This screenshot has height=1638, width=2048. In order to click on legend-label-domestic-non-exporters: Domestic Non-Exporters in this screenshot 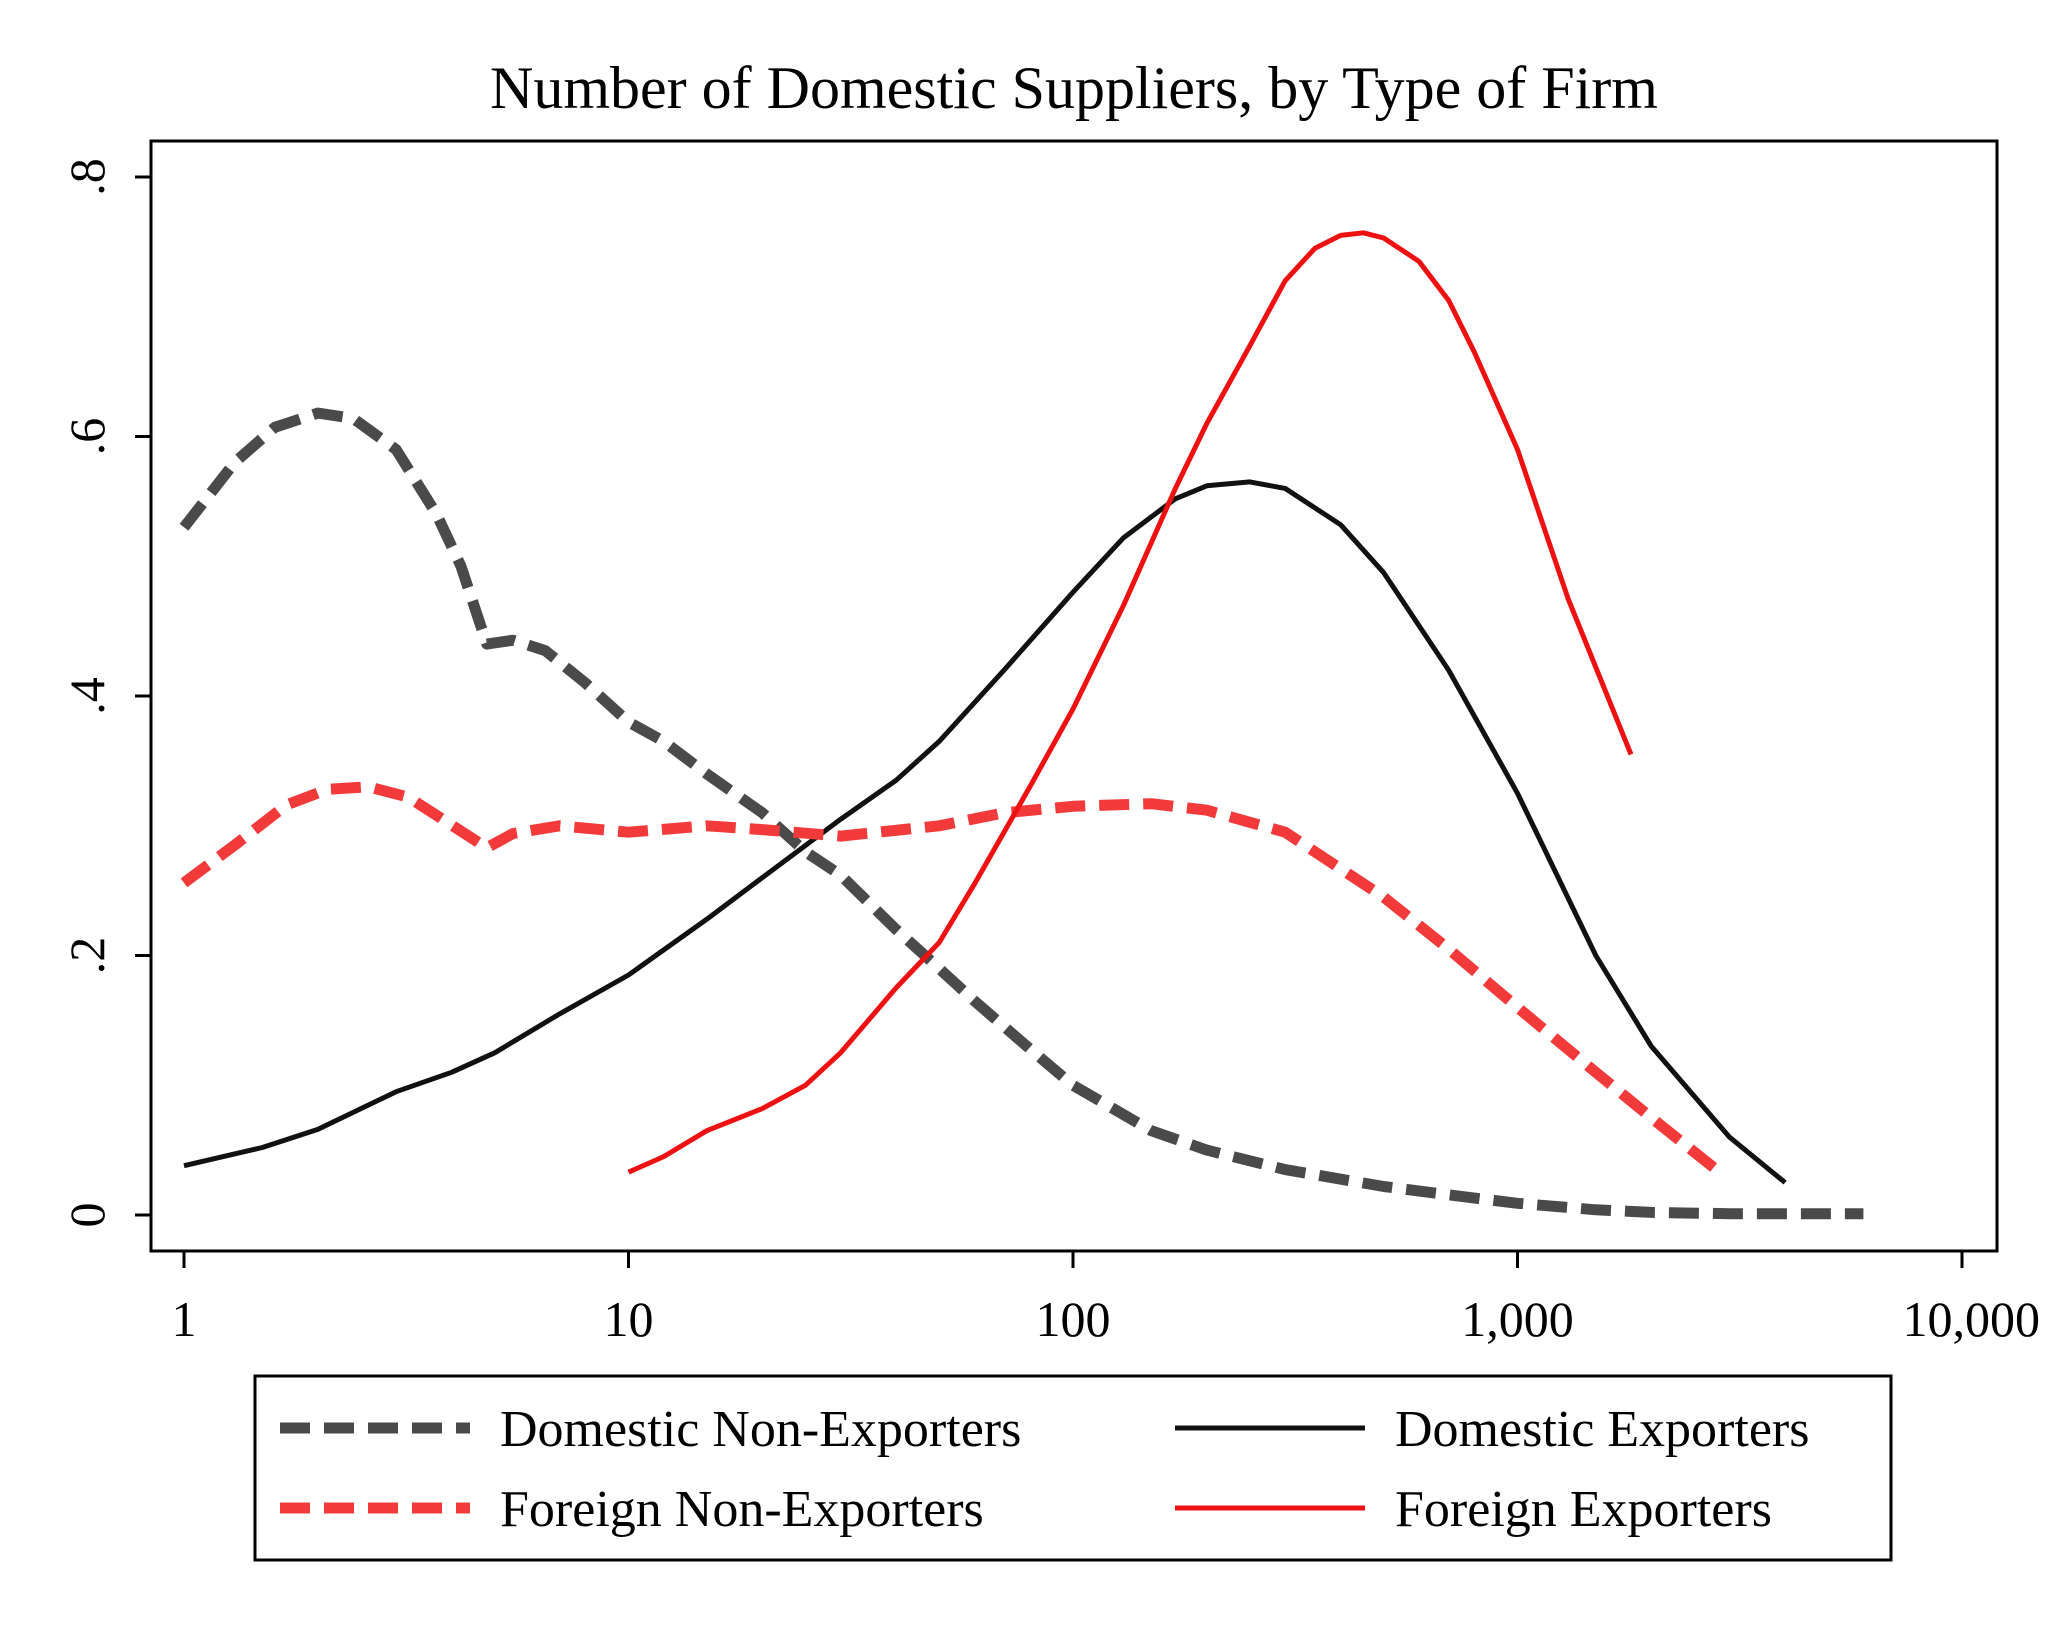, I will do `click(760, 1429)`.